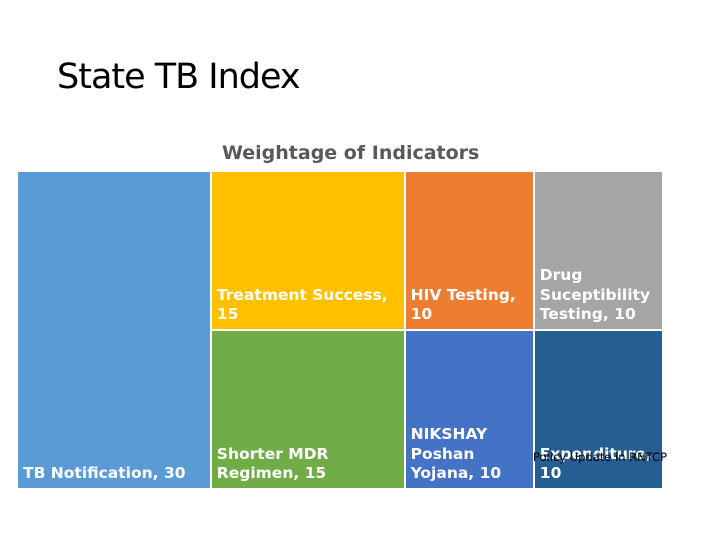  What do you see at coordinates (272, 463) in the screenshot?
I see `tile-label: Shorter MDR Regimen, 15` at bounding box center [272, 463].